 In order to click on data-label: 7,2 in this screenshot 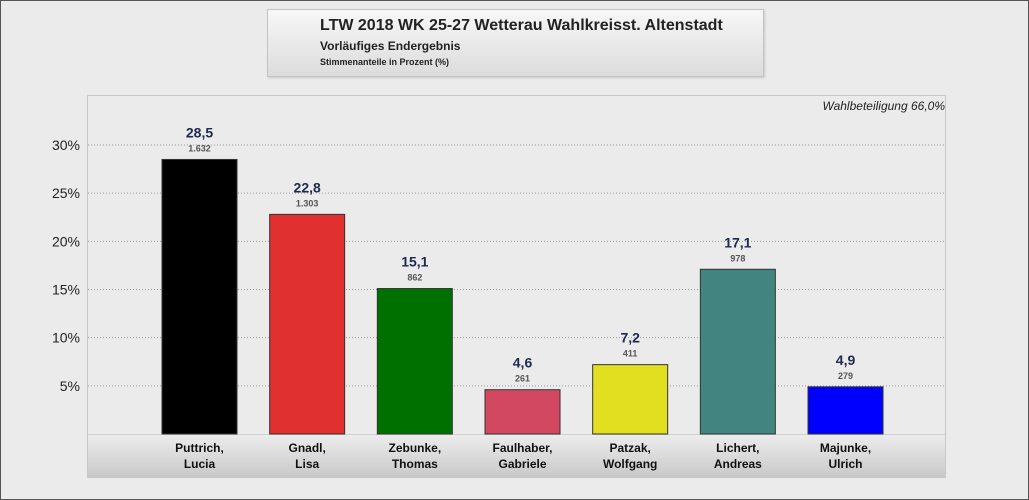, I will do `click(630, 338)`.